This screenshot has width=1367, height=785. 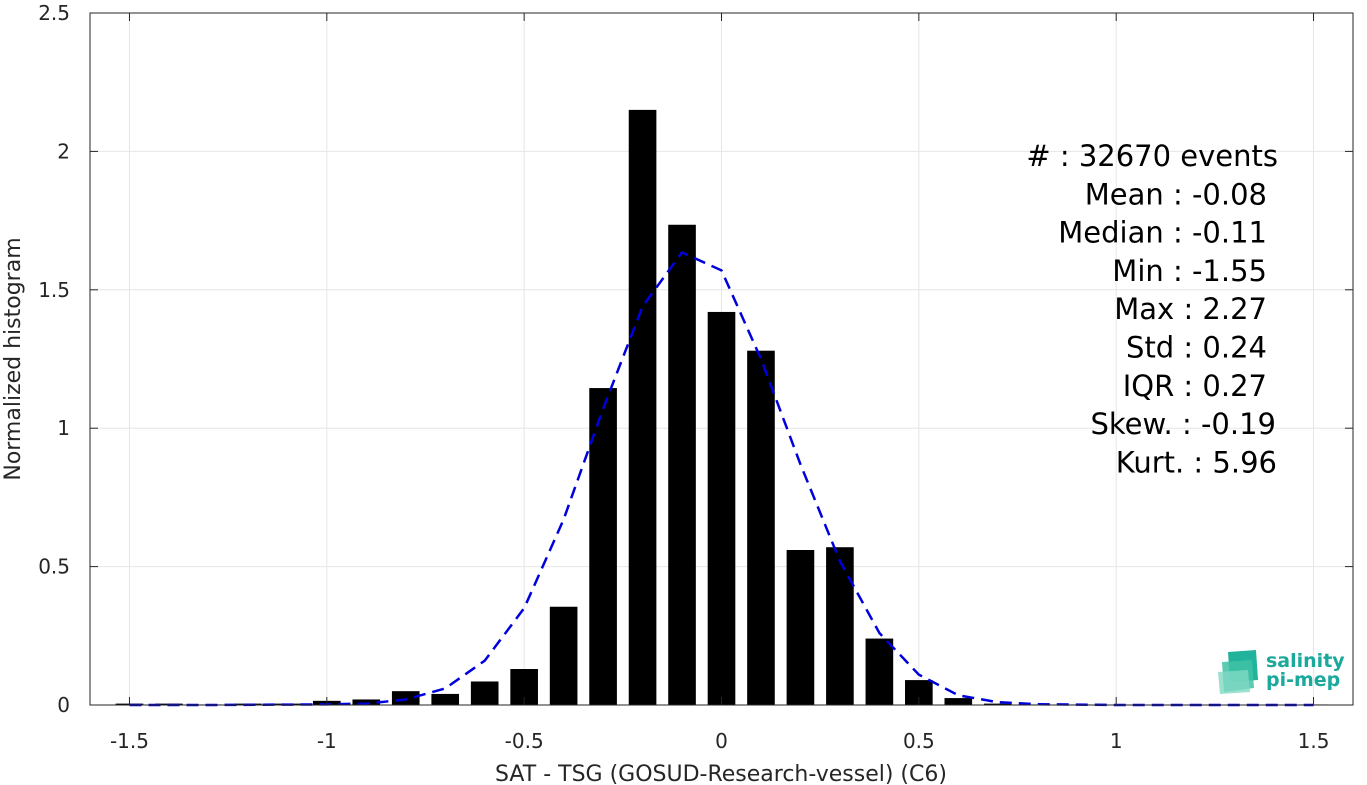 What do you see at coordinates (1238, 672) in the screenshot?
I see `logo-mark-icon` at bounding box center [1238, 672].